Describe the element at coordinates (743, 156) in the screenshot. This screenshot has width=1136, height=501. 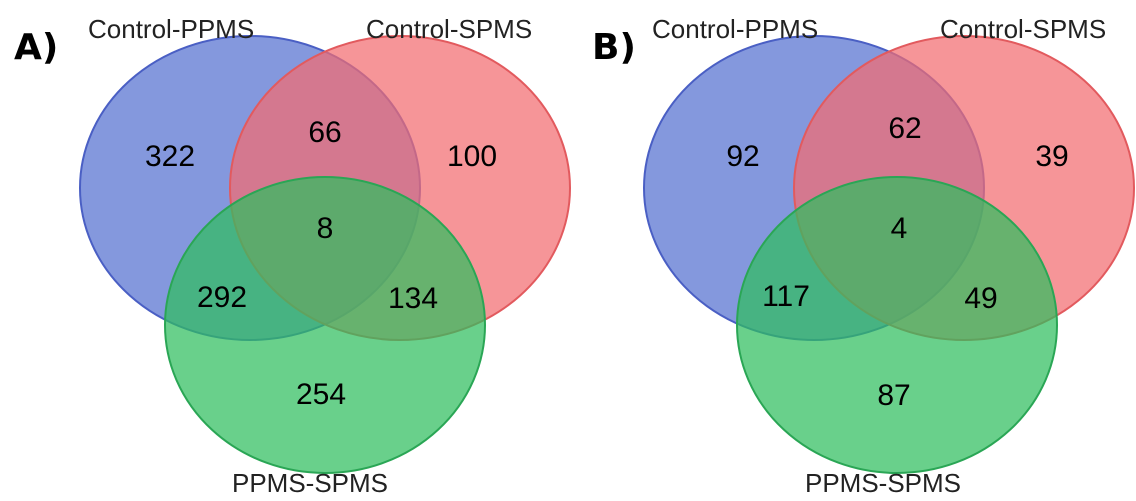
I see `panel-b-count-control-ppms-only: 92` at that location.